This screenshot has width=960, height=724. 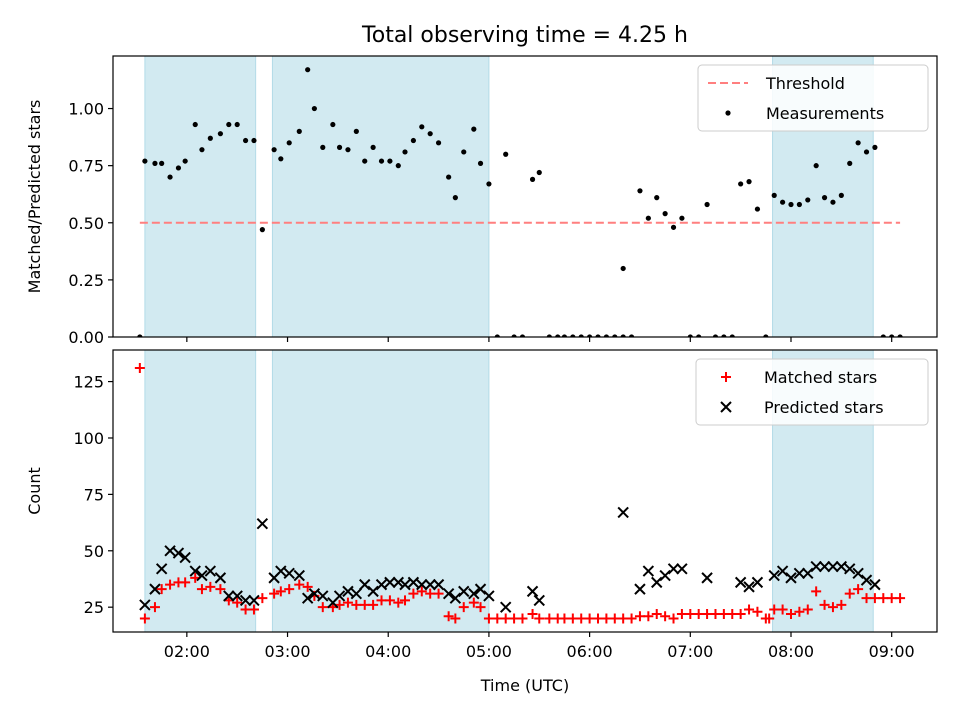 I want to click on x-tick-label: 07:00, so click(x=690, y=651).